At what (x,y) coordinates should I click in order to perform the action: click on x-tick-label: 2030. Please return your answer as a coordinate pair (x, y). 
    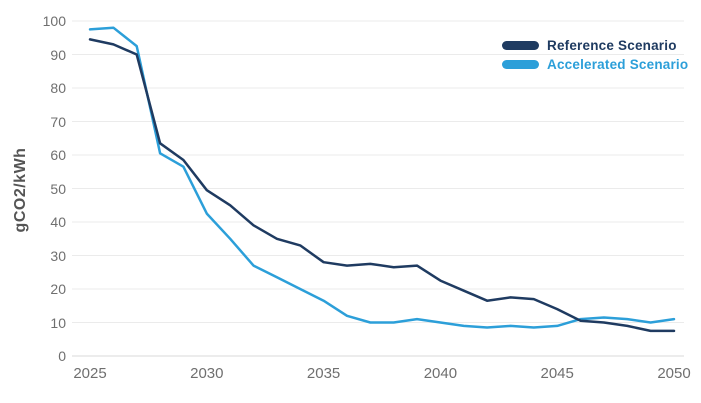
    Looking at the image, I should click on (207, 373).